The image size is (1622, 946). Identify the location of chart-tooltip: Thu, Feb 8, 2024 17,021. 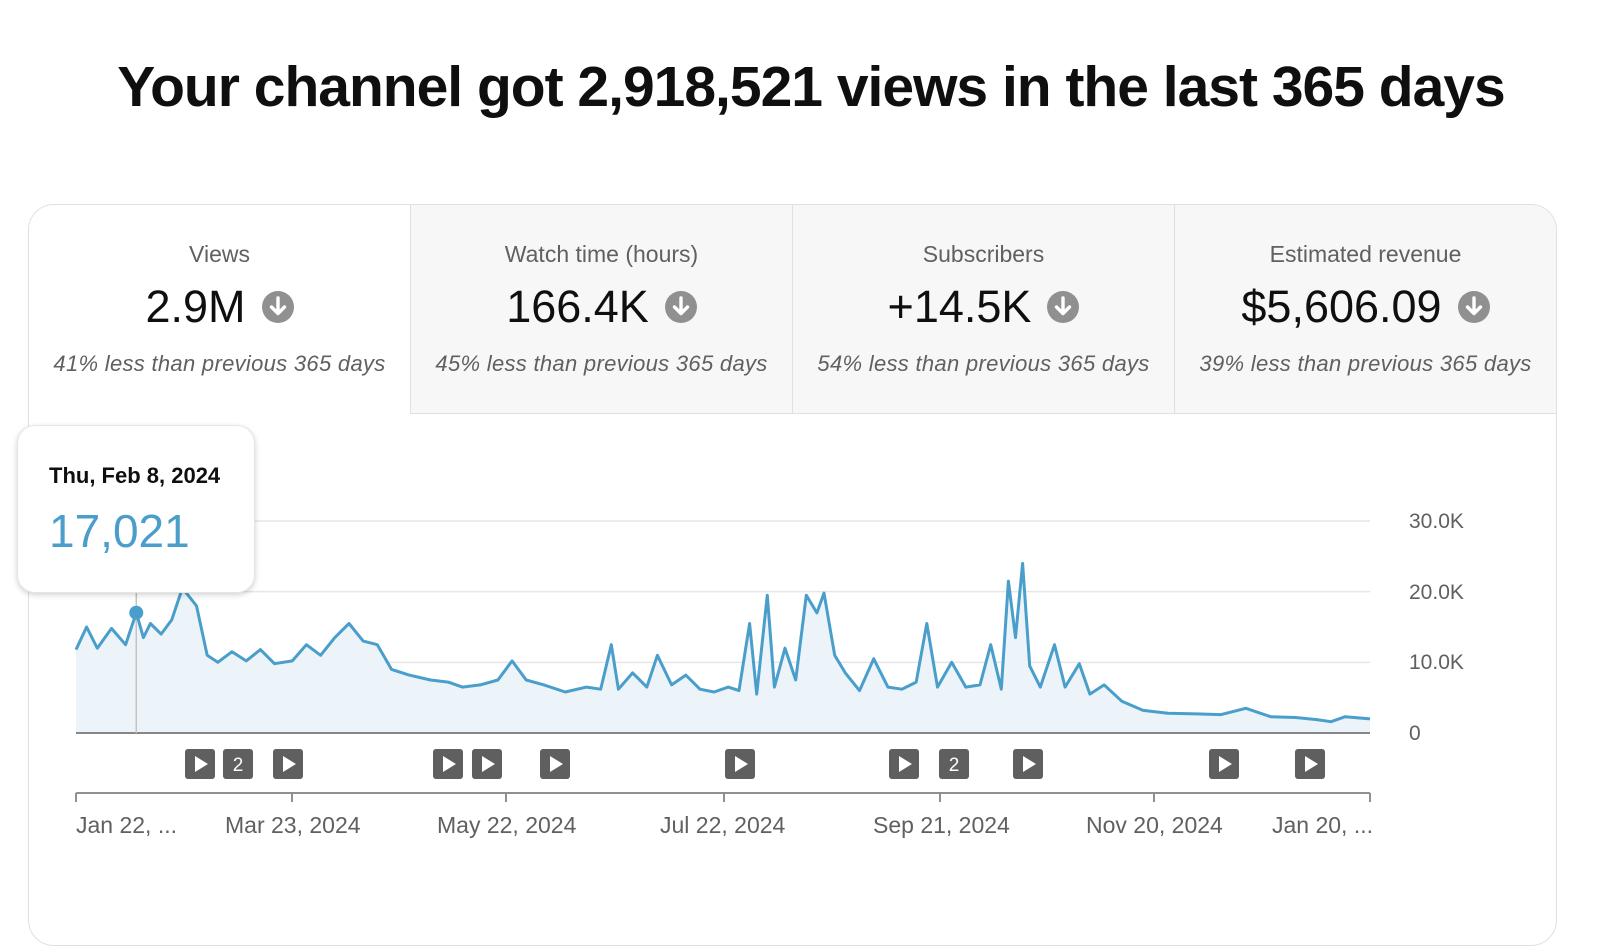
(136, 509).